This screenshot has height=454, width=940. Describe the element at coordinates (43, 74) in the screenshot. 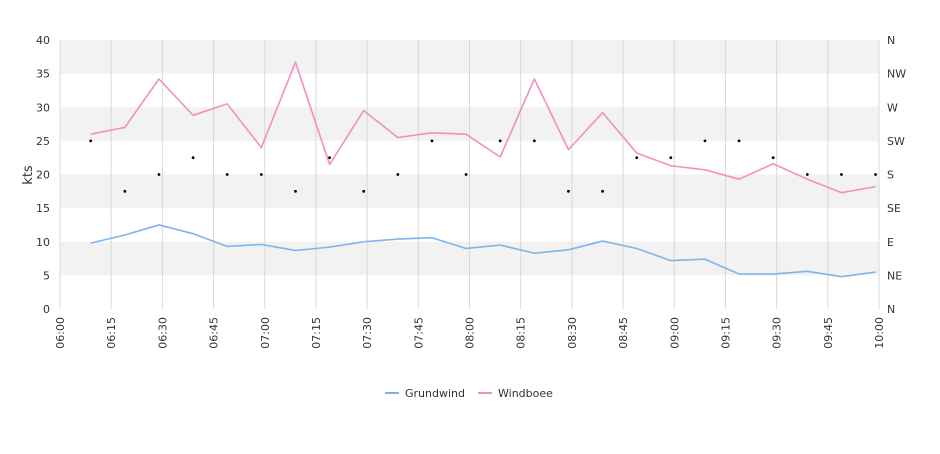

I see `y-tick-label: 35` at that location.